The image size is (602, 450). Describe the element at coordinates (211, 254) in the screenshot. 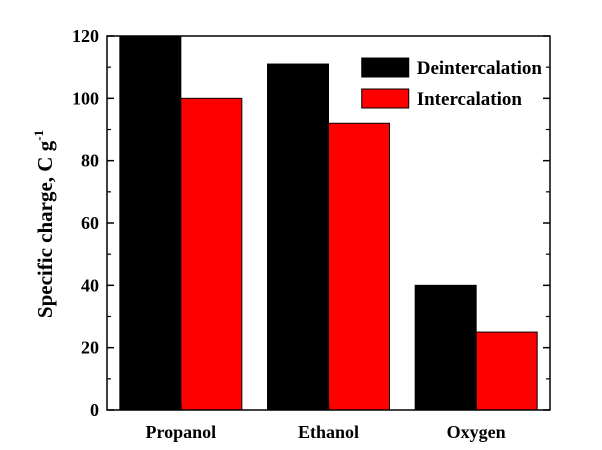

I see `bar-intercalation-propanol` at that location.